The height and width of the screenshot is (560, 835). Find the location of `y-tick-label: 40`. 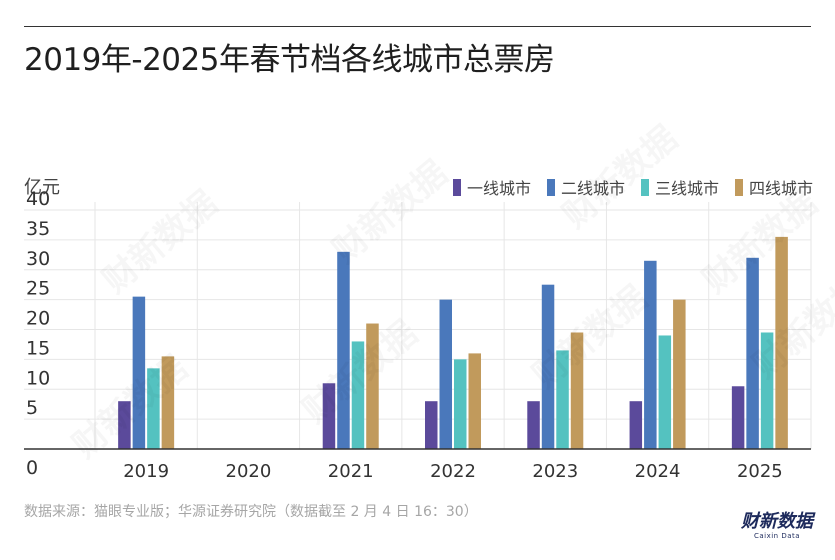

y-tick-label: 40 is located at coordinates (38, 199).